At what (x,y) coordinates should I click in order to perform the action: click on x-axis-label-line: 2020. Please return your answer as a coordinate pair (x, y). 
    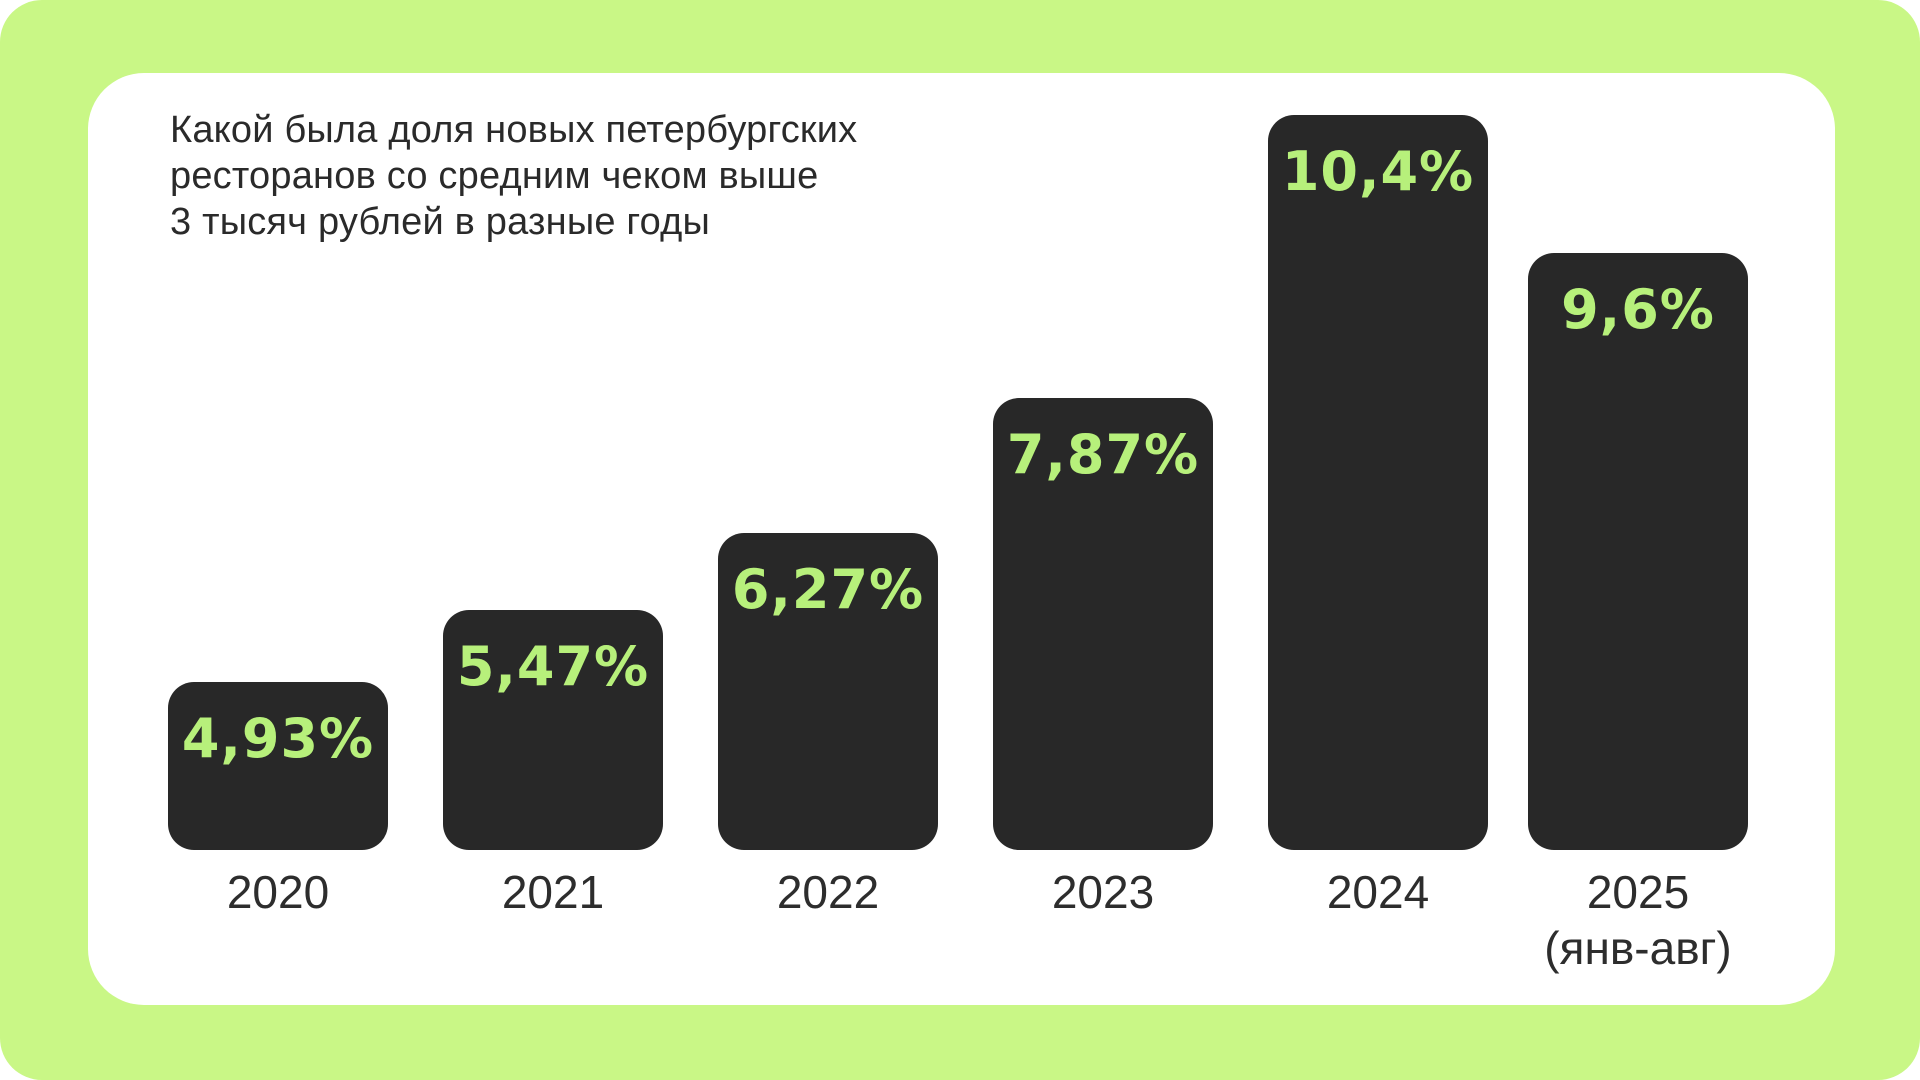
    Looking at the image, I should click on (278, 892).